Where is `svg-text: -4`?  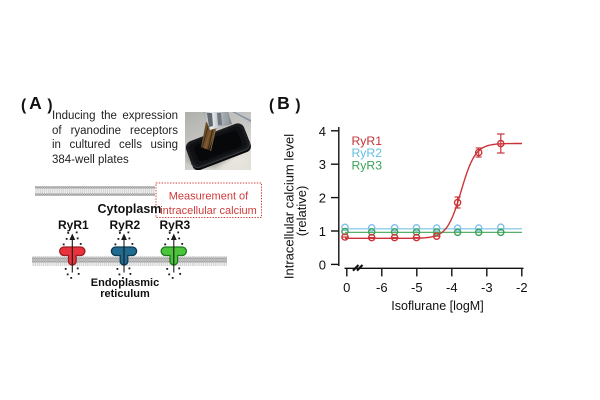
svg-text: -4 is located at coordinates (452, 287).